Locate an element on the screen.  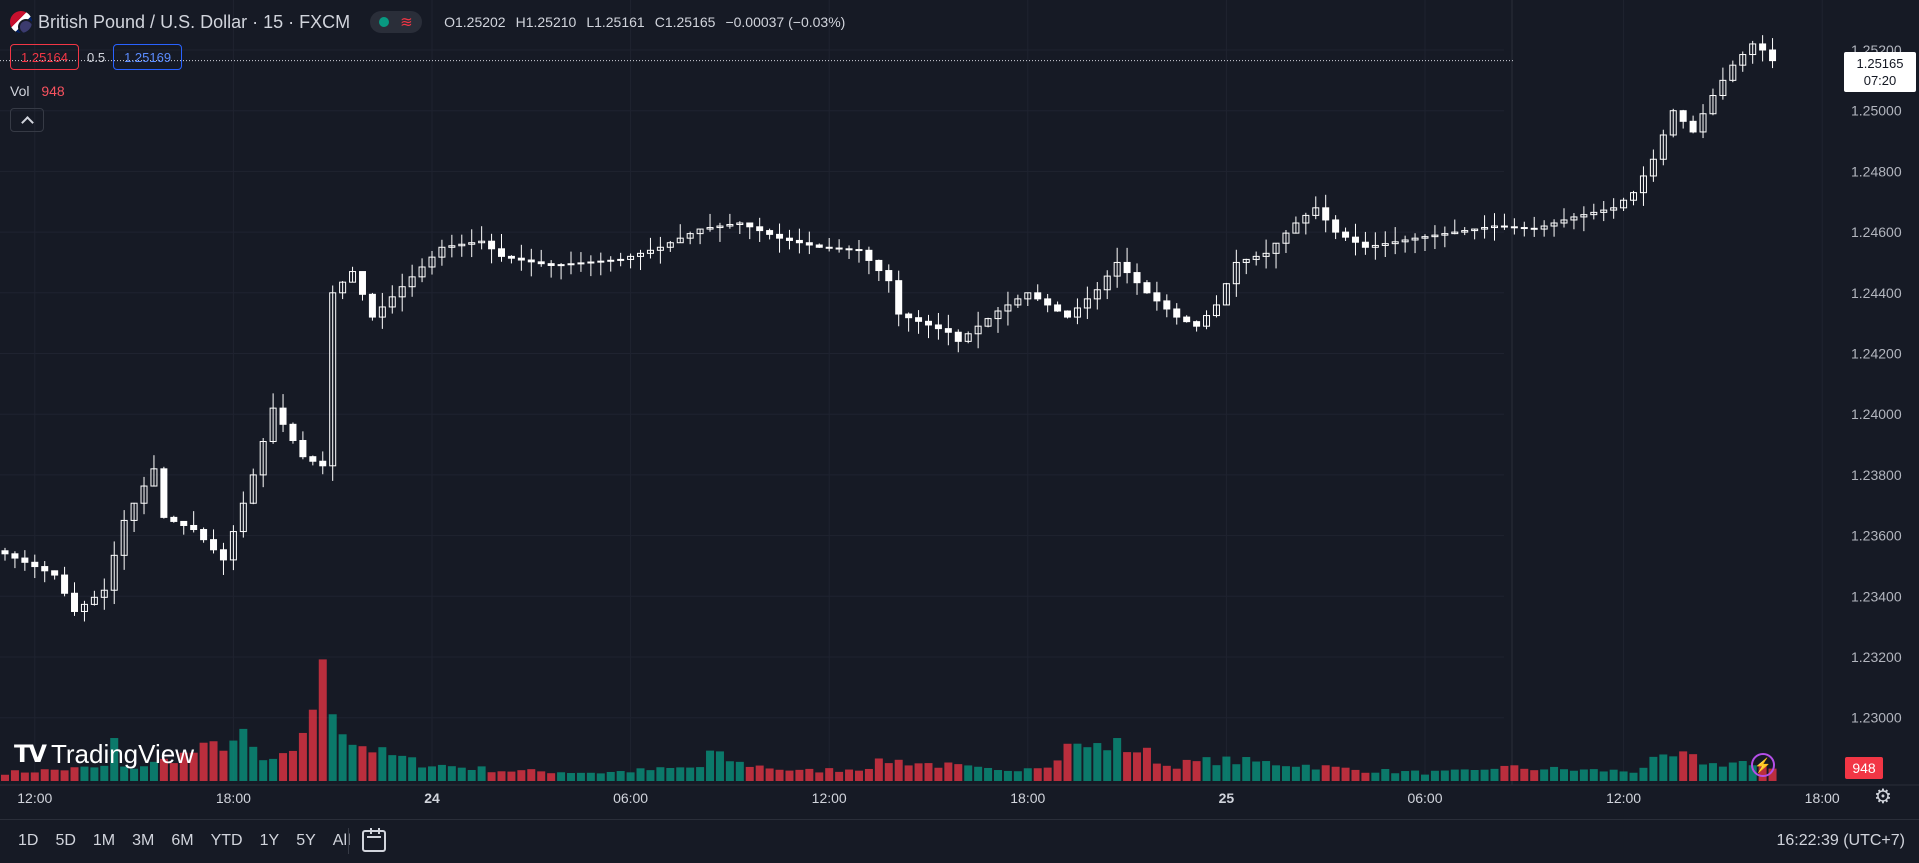
lightning-bolt-icon: ⚡ is located at coordinates (1763, 765).